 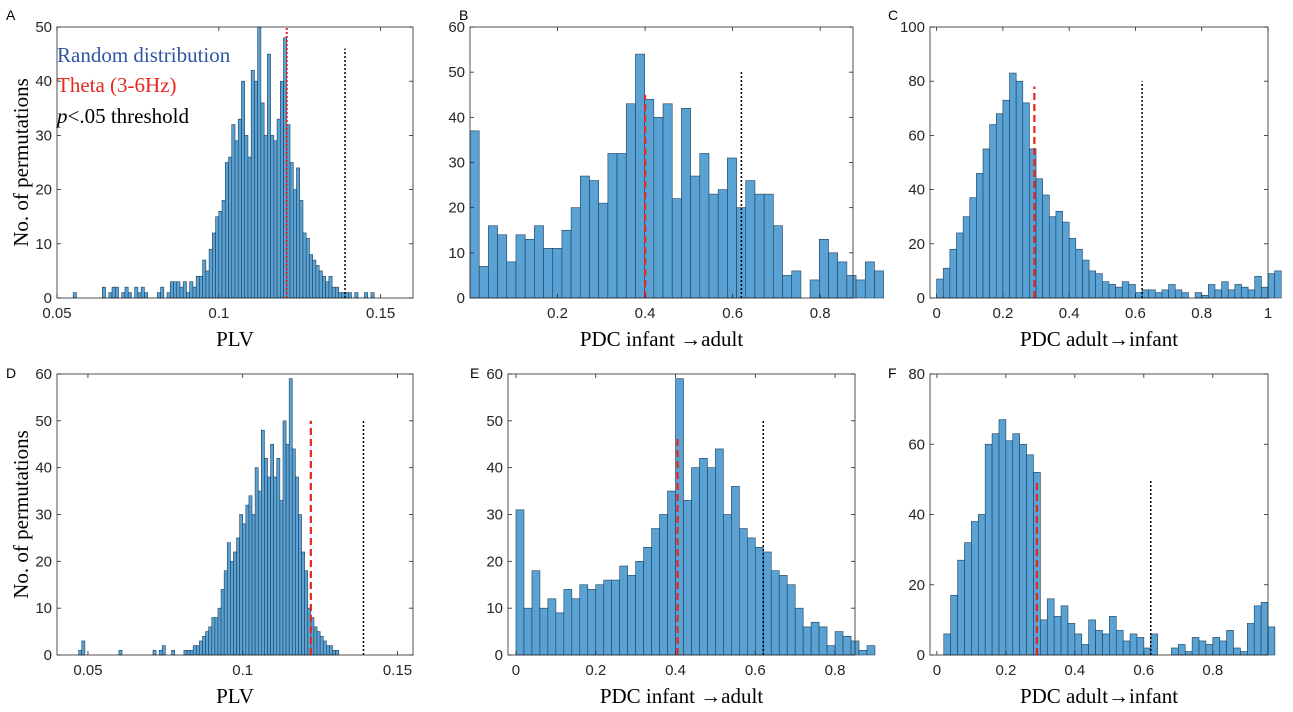 What do you see at coordinates (645, 313) in the screenshot?
I see `x-tick-label: 0.4` at bounding box center [645, 313].